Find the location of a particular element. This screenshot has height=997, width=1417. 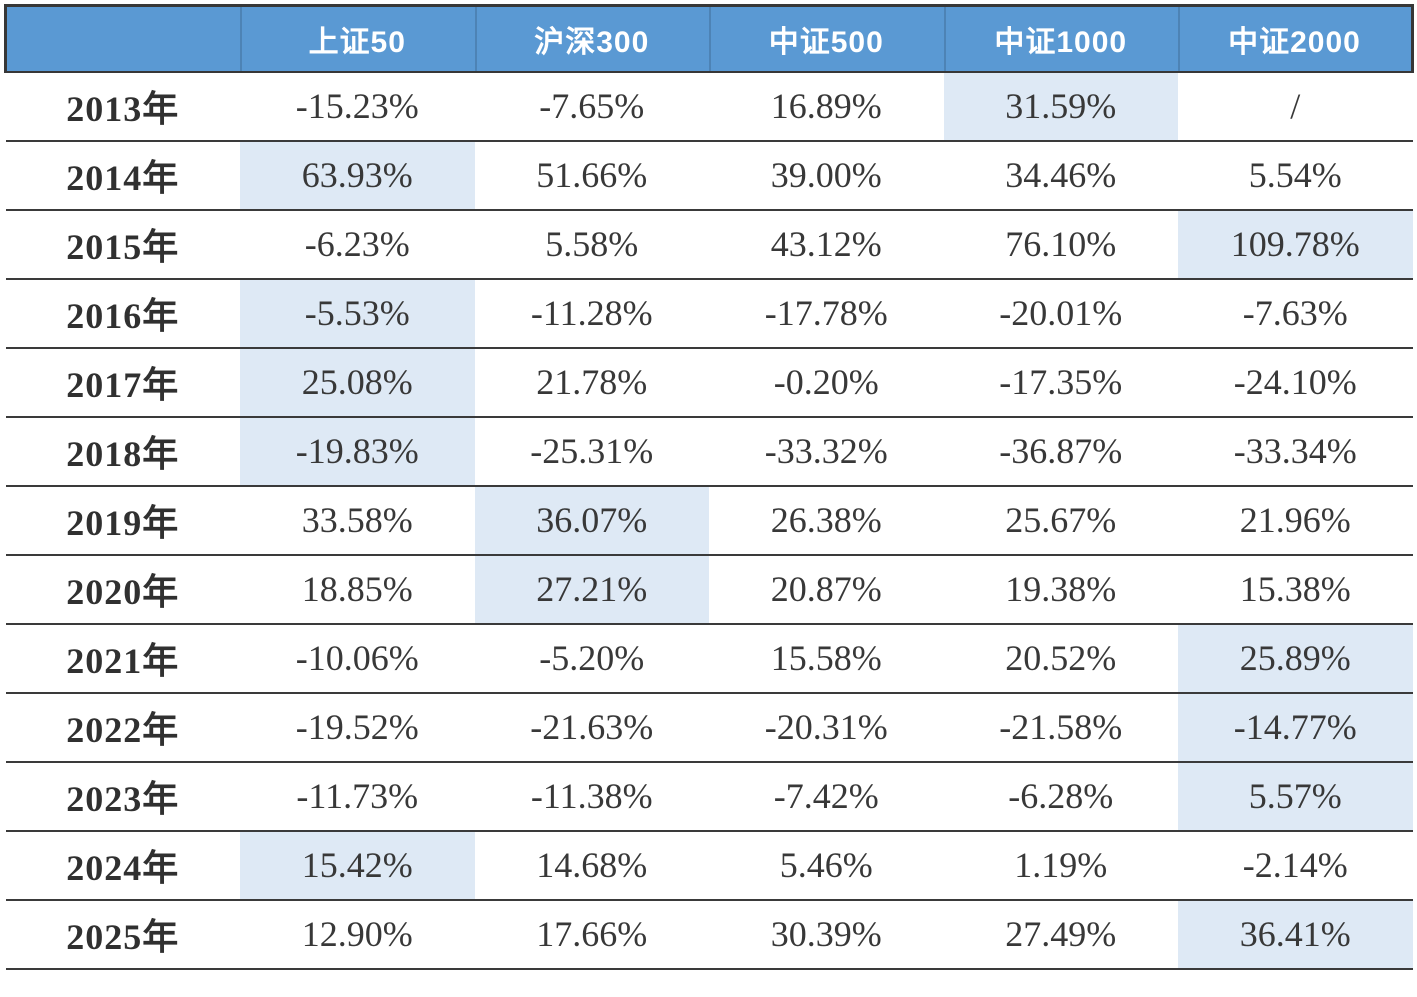

value-cell: -2.14% is located at coordinates (1295, 865).